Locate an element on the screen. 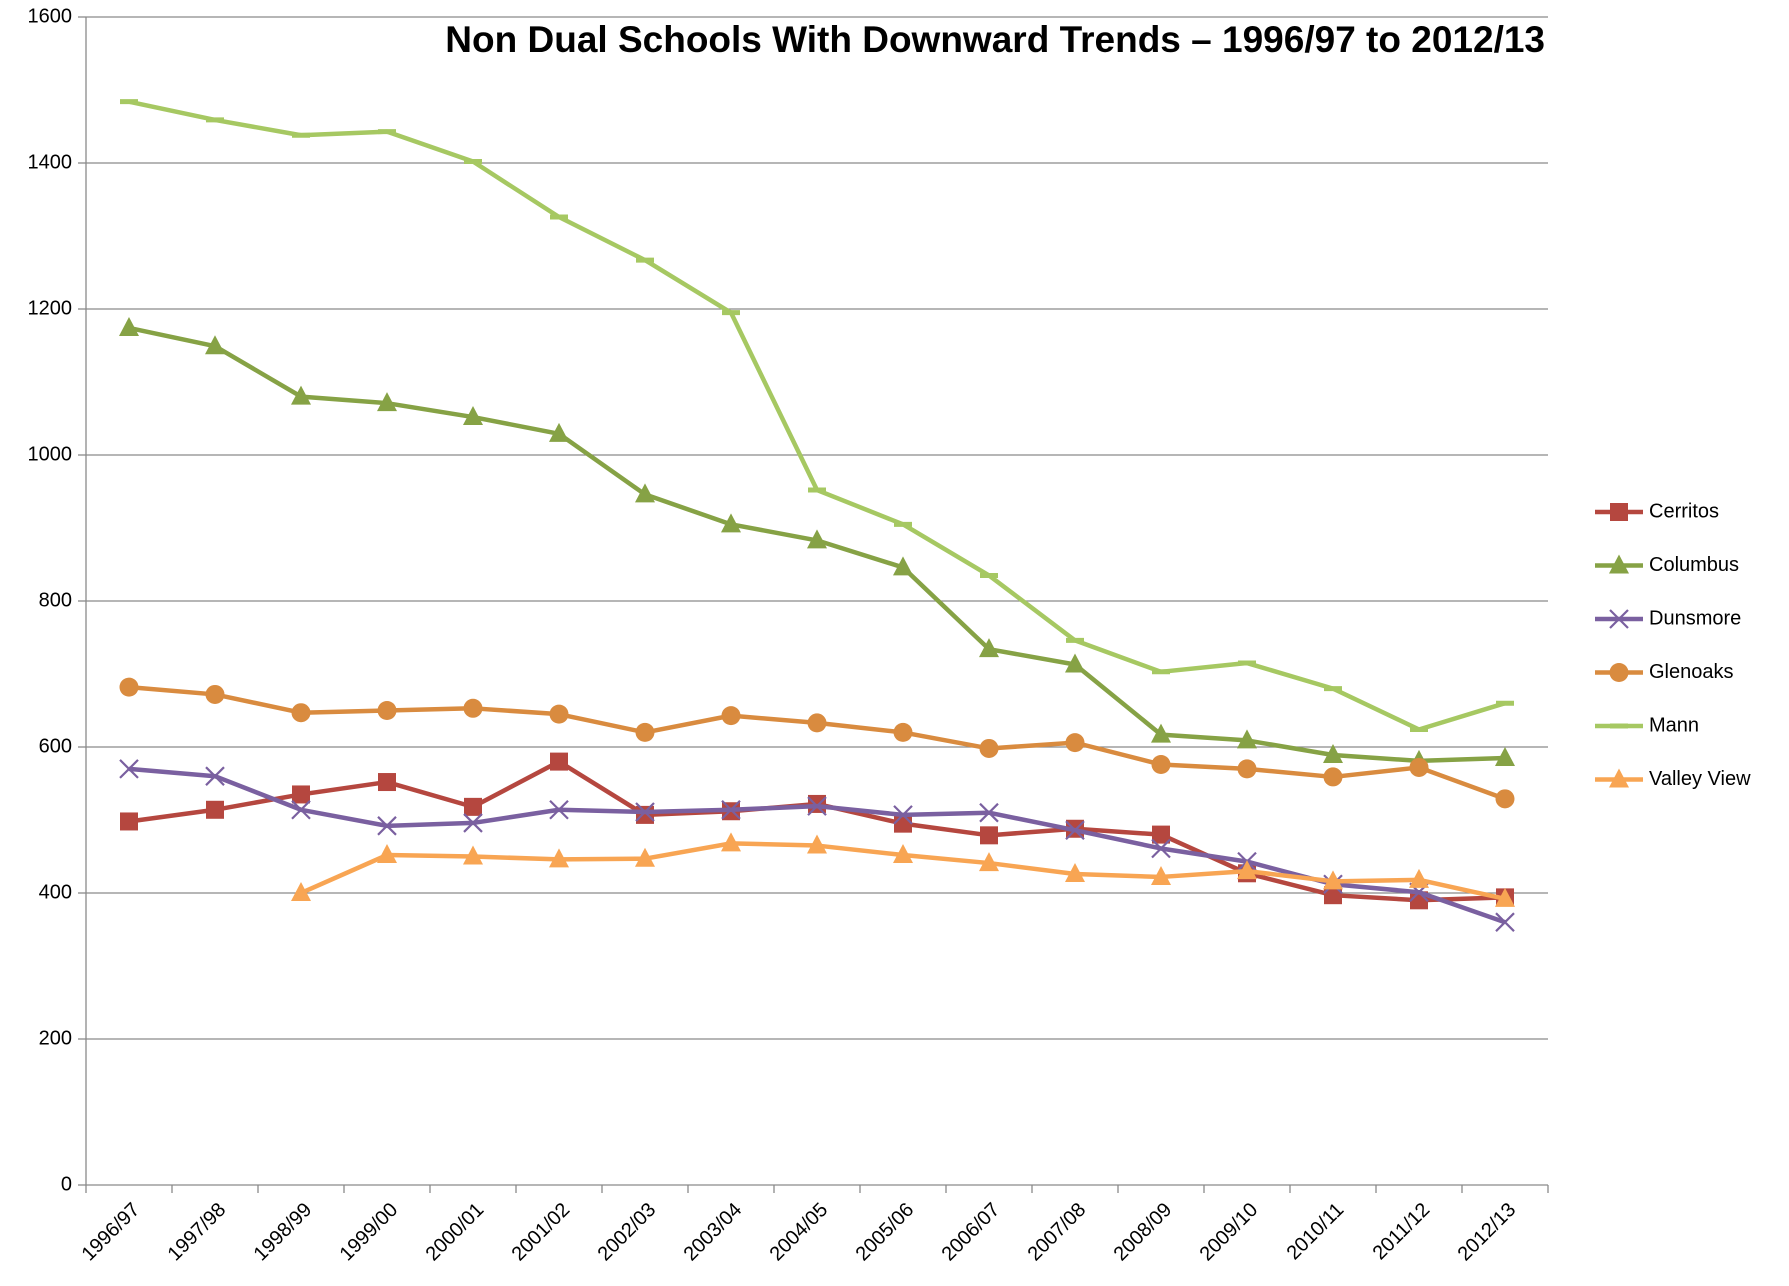  series-line is located at coordinates (817, 742).